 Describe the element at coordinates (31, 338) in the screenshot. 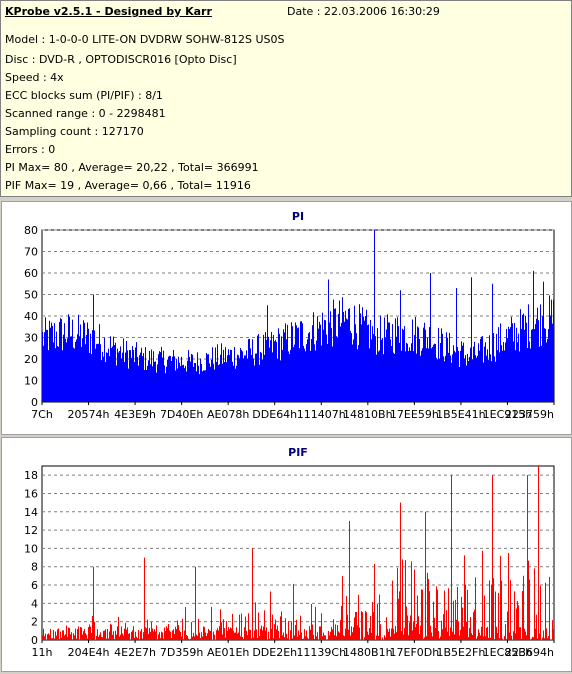

I see `pi-y-tick-label: 30` at that location.